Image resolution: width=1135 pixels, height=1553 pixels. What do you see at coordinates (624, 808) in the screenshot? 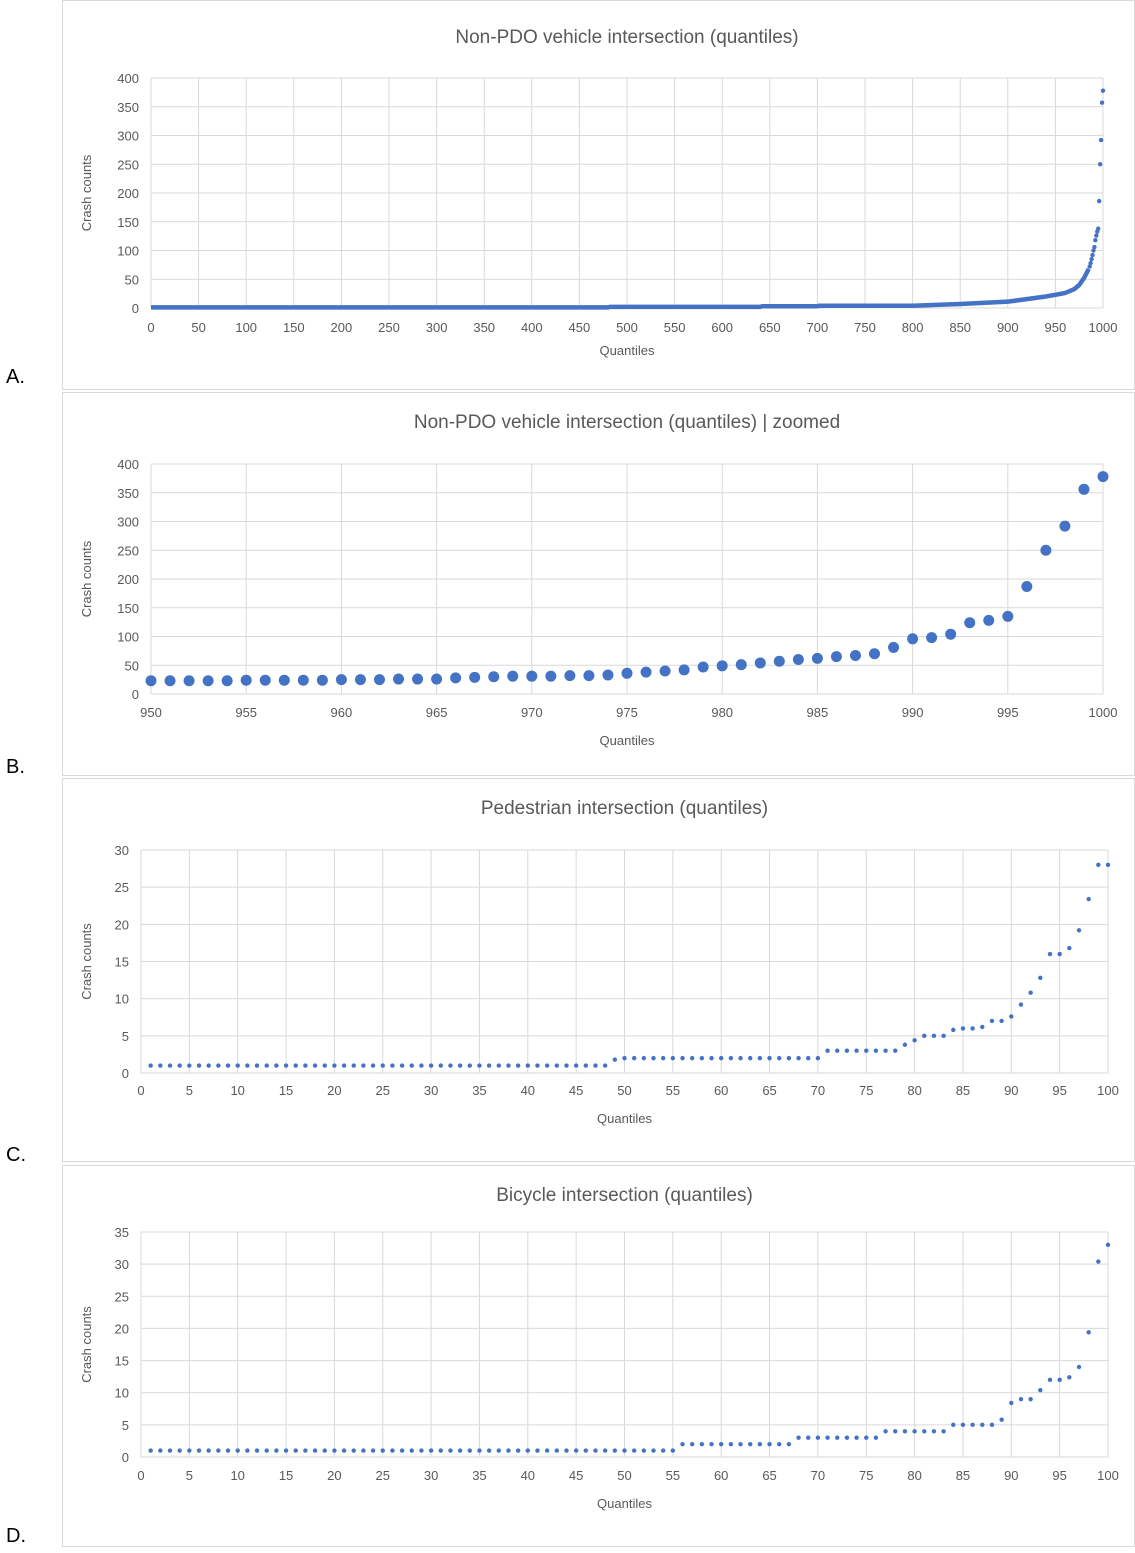
I see `chart-title: Pedestrian intersection (quantiles)` at bounding box center [624, 808].